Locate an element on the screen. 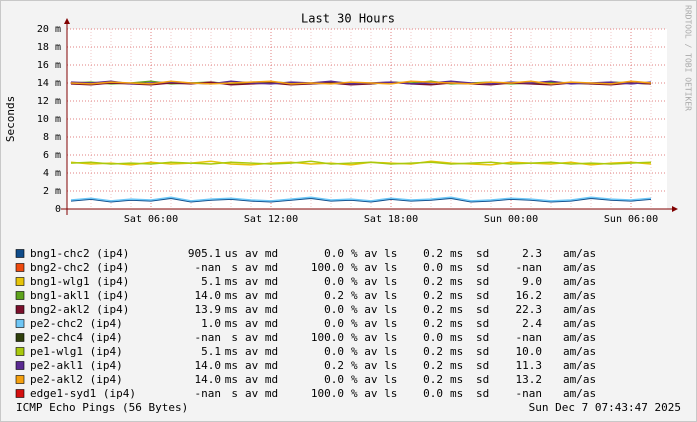 This screenshot has height=422, width=697. y-tick-label: 12 m is located at coordinates (49, 101).